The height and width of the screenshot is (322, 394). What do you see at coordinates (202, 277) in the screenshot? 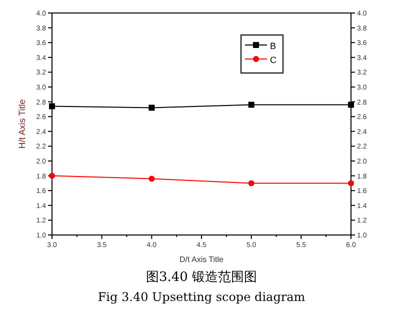
I see `caption: 图3.40 锻造范围图` at bounding box center [202, 277].